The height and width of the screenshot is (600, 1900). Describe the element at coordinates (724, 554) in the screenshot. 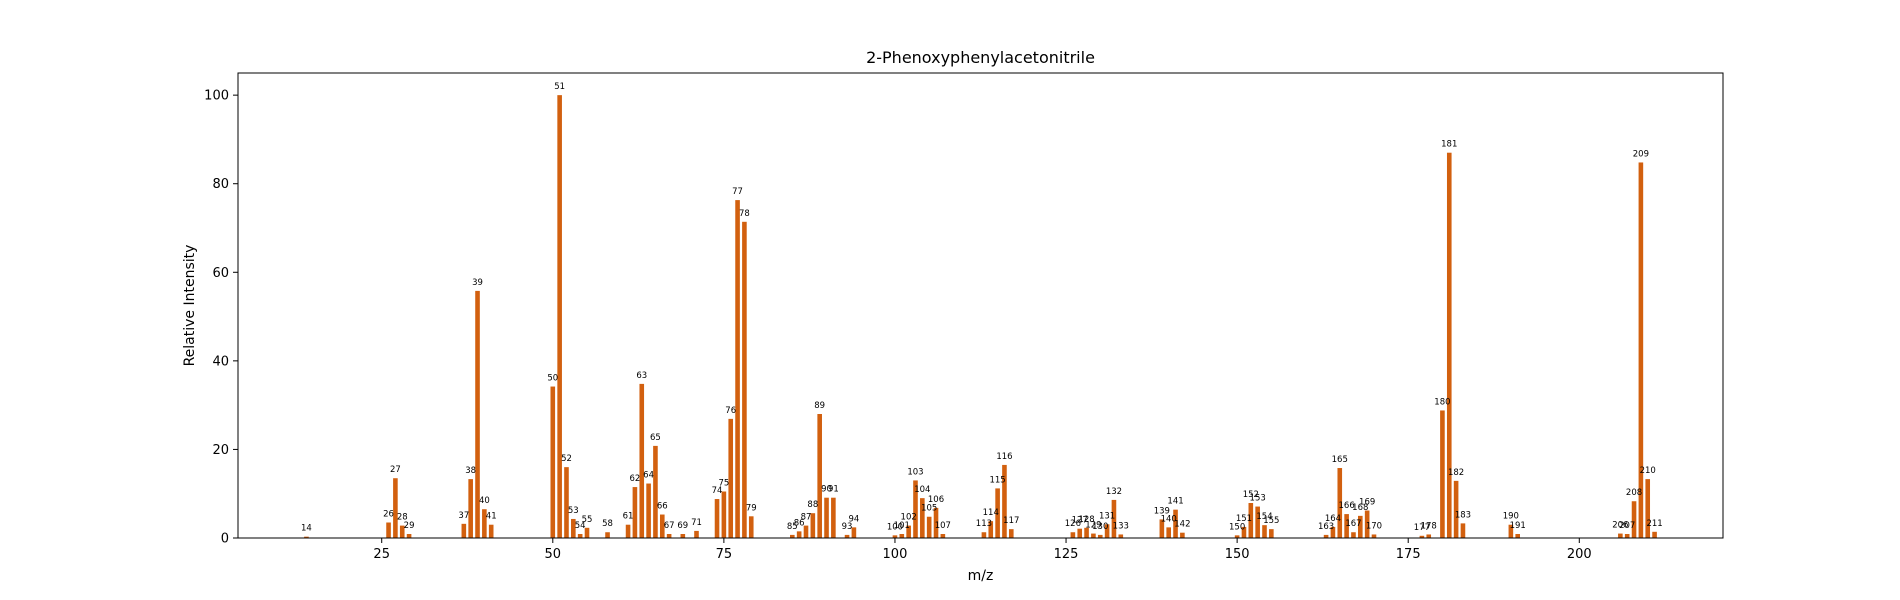

I see `x-tick-label: 75` at that location.